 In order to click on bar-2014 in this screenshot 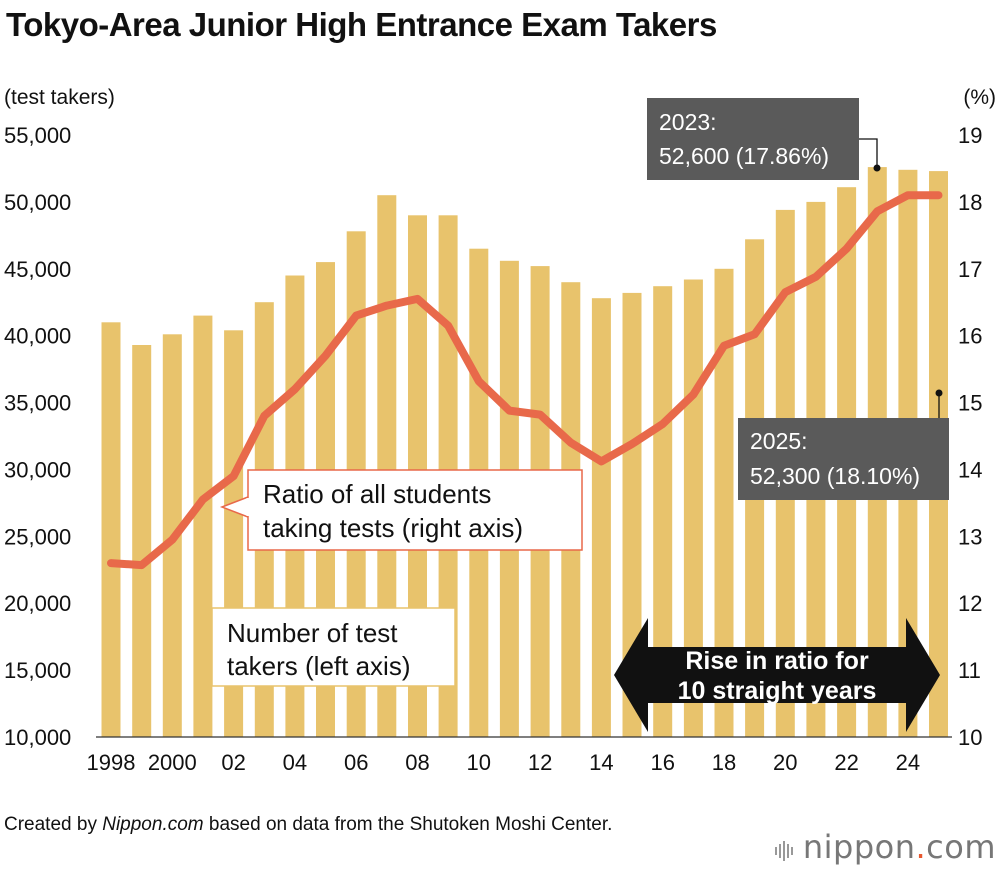, I will do `click(601, 517)`.